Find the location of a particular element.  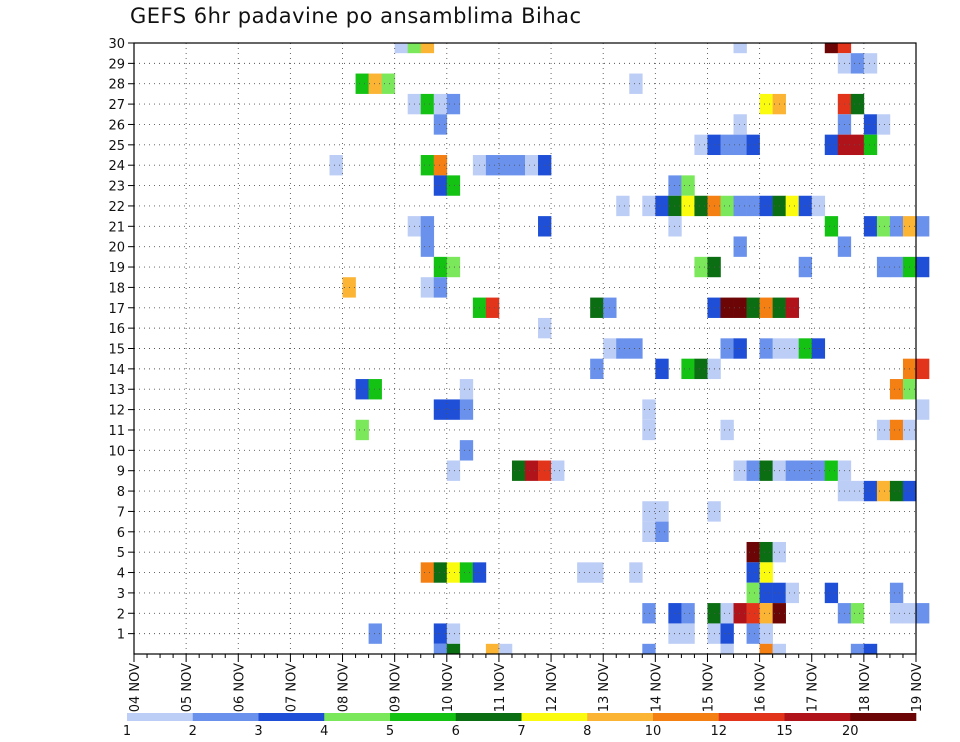

x-tick-label: 17 NOV is located at coordinates (813, 687).